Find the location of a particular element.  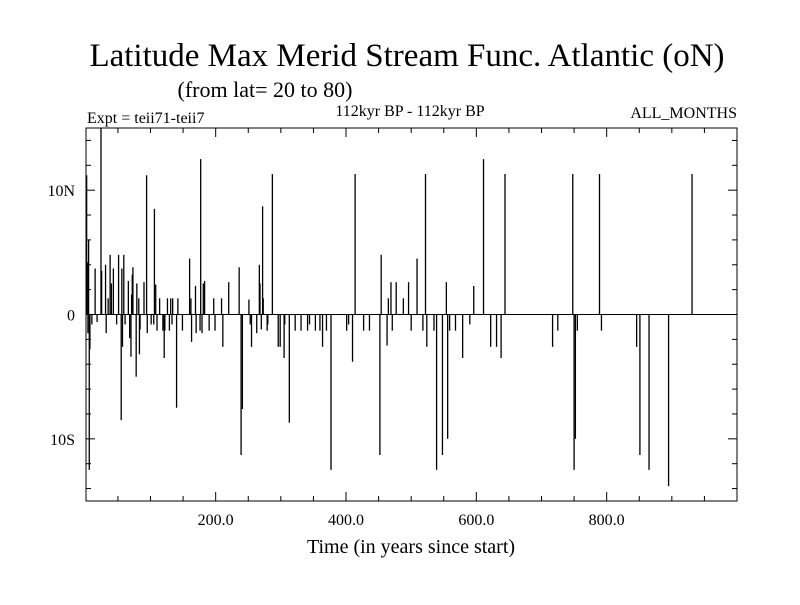

y-tick-label: 0 is located at coordinates (71, 316).